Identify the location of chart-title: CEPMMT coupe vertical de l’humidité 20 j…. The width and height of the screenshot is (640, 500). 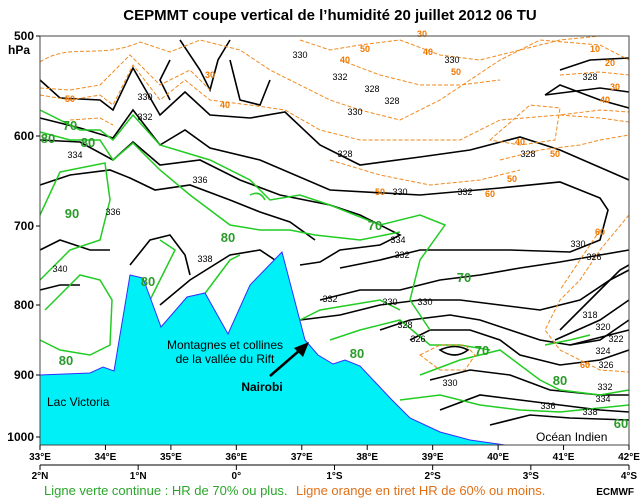
(329, 15).